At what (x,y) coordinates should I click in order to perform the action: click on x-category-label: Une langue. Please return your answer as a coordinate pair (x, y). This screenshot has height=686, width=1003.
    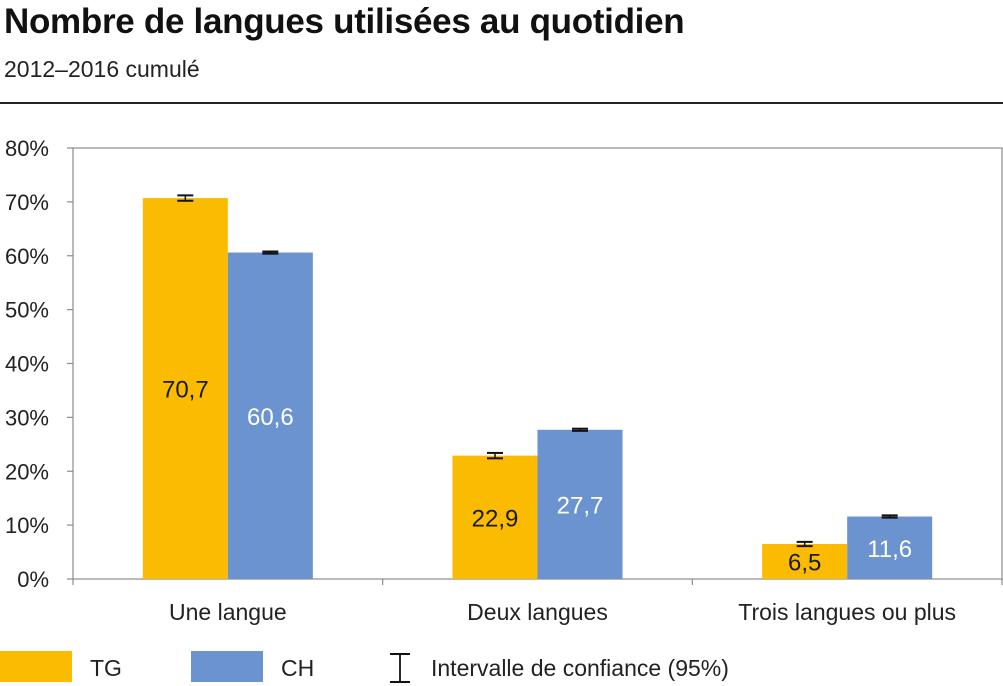
    Looking at the image, I should click on (228, 612).